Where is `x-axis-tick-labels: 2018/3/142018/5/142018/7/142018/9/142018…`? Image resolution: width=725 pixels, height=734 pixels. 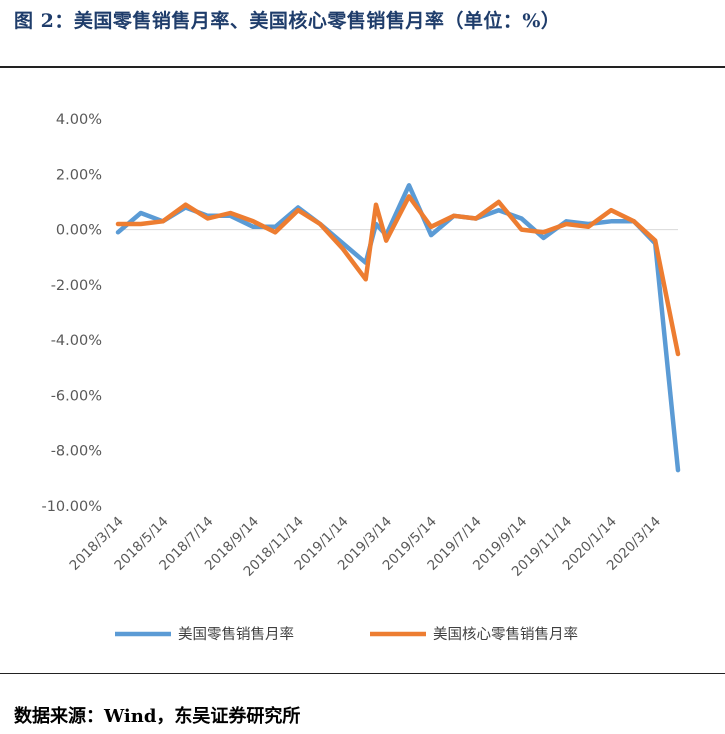
x-axis-tick-labels: 2018/3/142018/5/142018/7/142018/9/142018… is located at coordinates (365, 547).